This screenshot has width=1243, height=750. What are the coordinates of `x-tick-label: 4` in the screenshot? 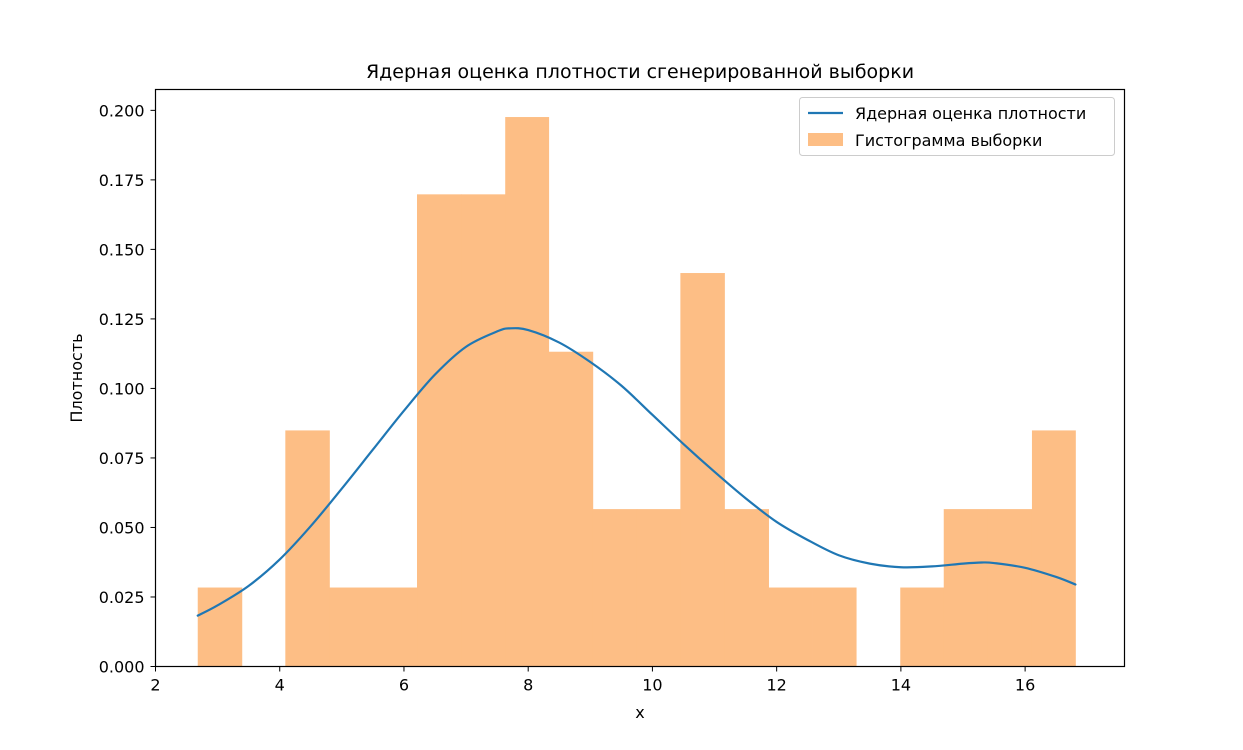 It's located at (280, 685).